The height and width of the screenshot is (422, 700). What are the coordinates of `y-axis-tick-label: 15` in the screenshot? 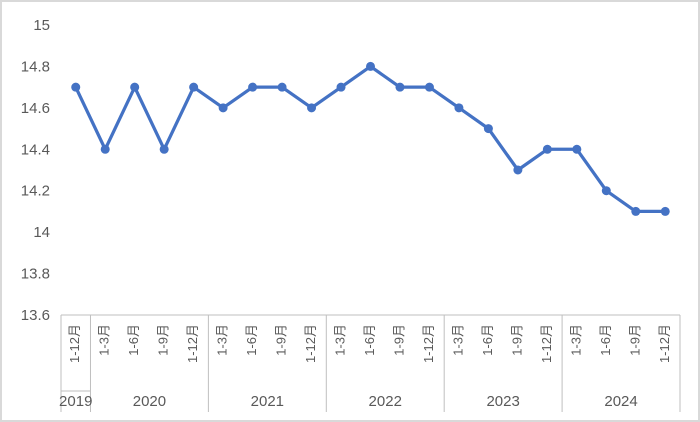 It's located at (41, 25).